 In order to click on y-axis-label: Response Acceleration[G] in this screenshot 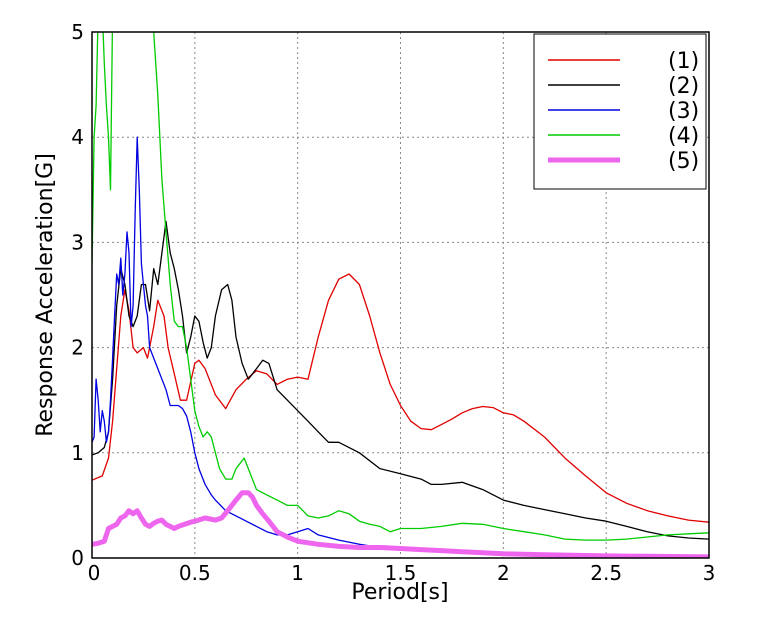, I will do `click(45, 295)`.